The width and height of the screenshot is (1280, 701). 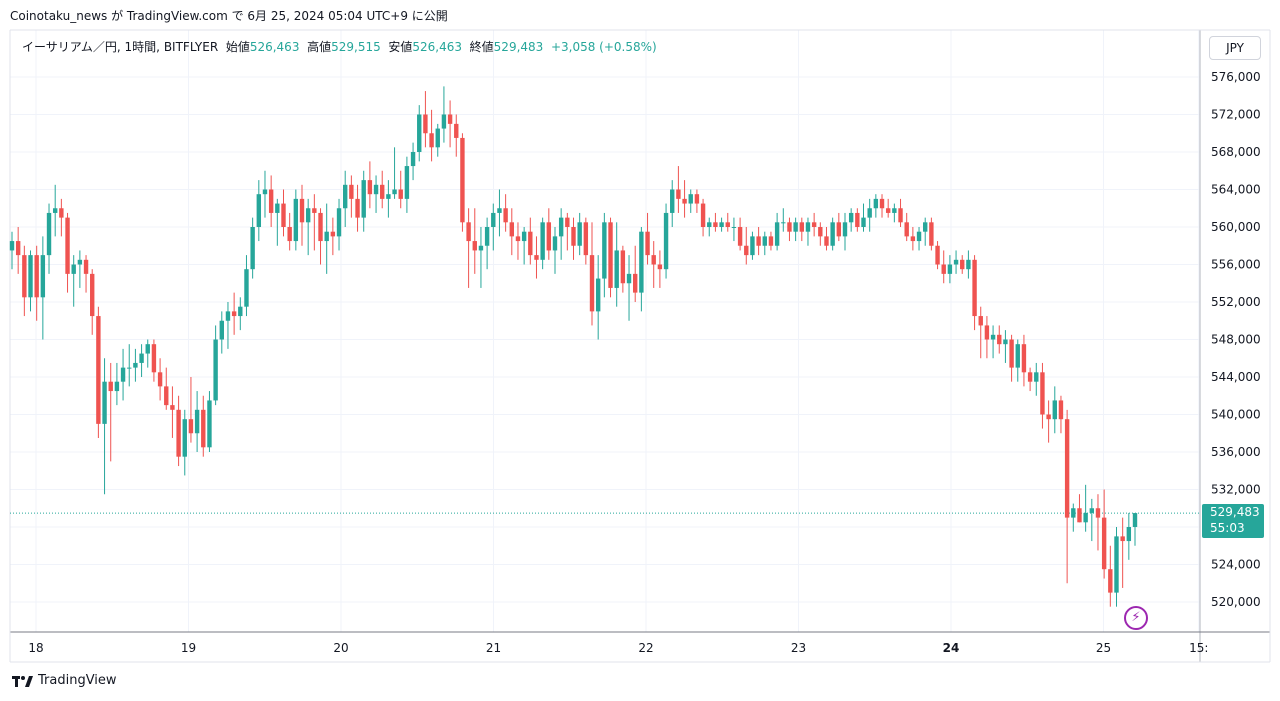 I want to click on low-label: 安値, so click(x=400, y=47).